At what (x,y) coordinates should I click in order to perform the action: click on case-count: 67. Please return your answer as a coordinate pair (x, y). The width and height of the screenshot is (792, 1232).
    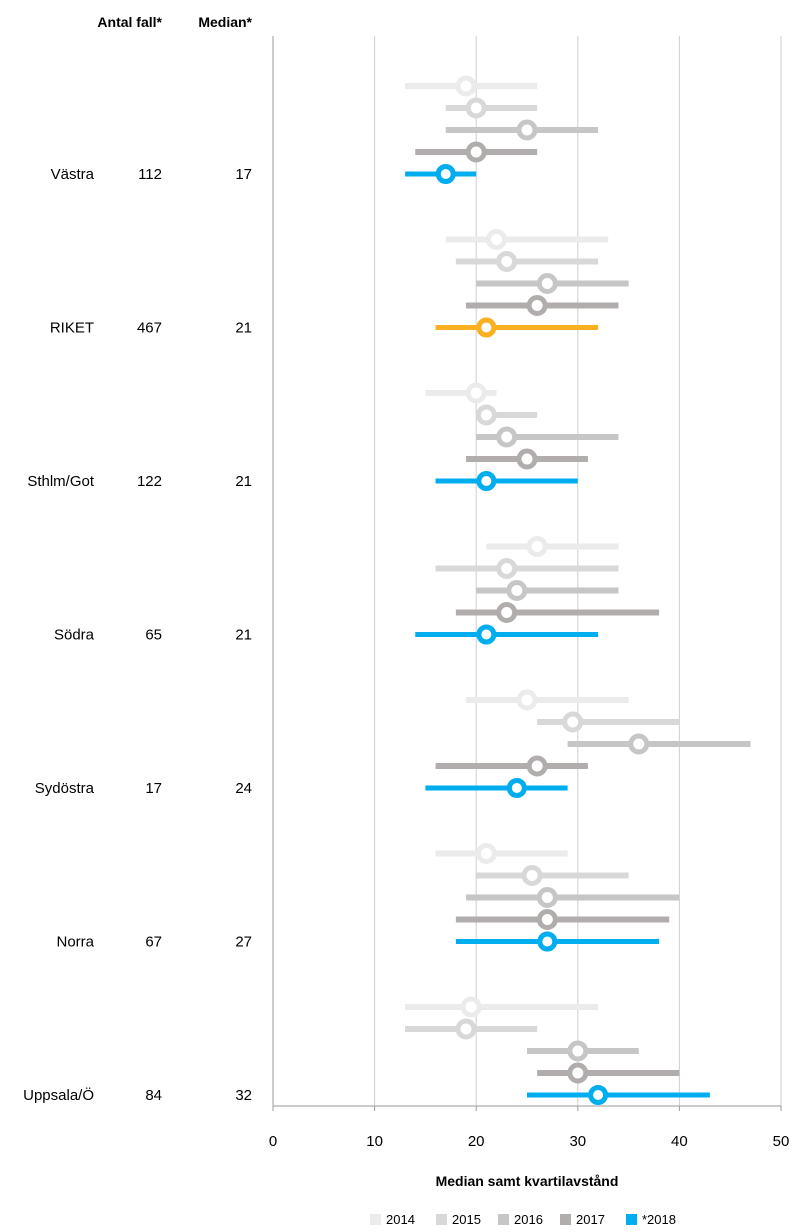
    Looking at the image, I should click on (153, 942).